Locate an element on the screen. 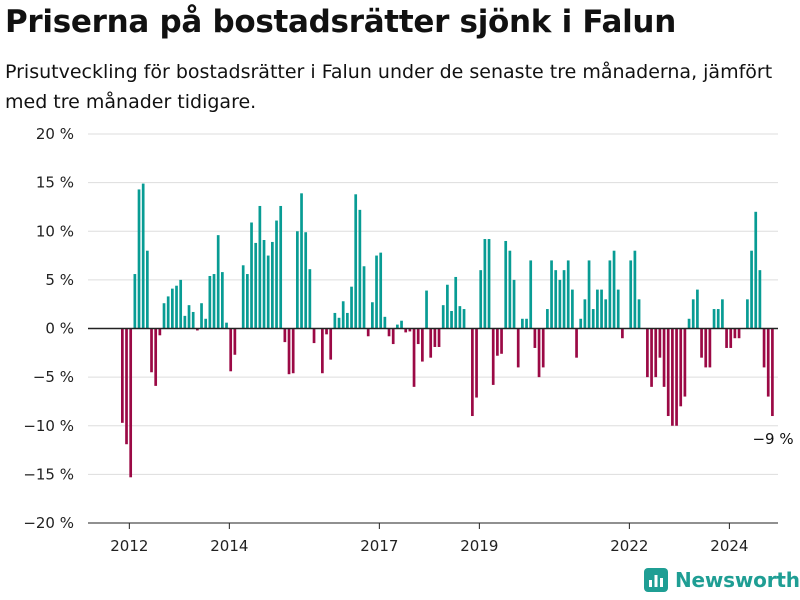  y-tick-label: 5 % is located at coordinates (59, 280).